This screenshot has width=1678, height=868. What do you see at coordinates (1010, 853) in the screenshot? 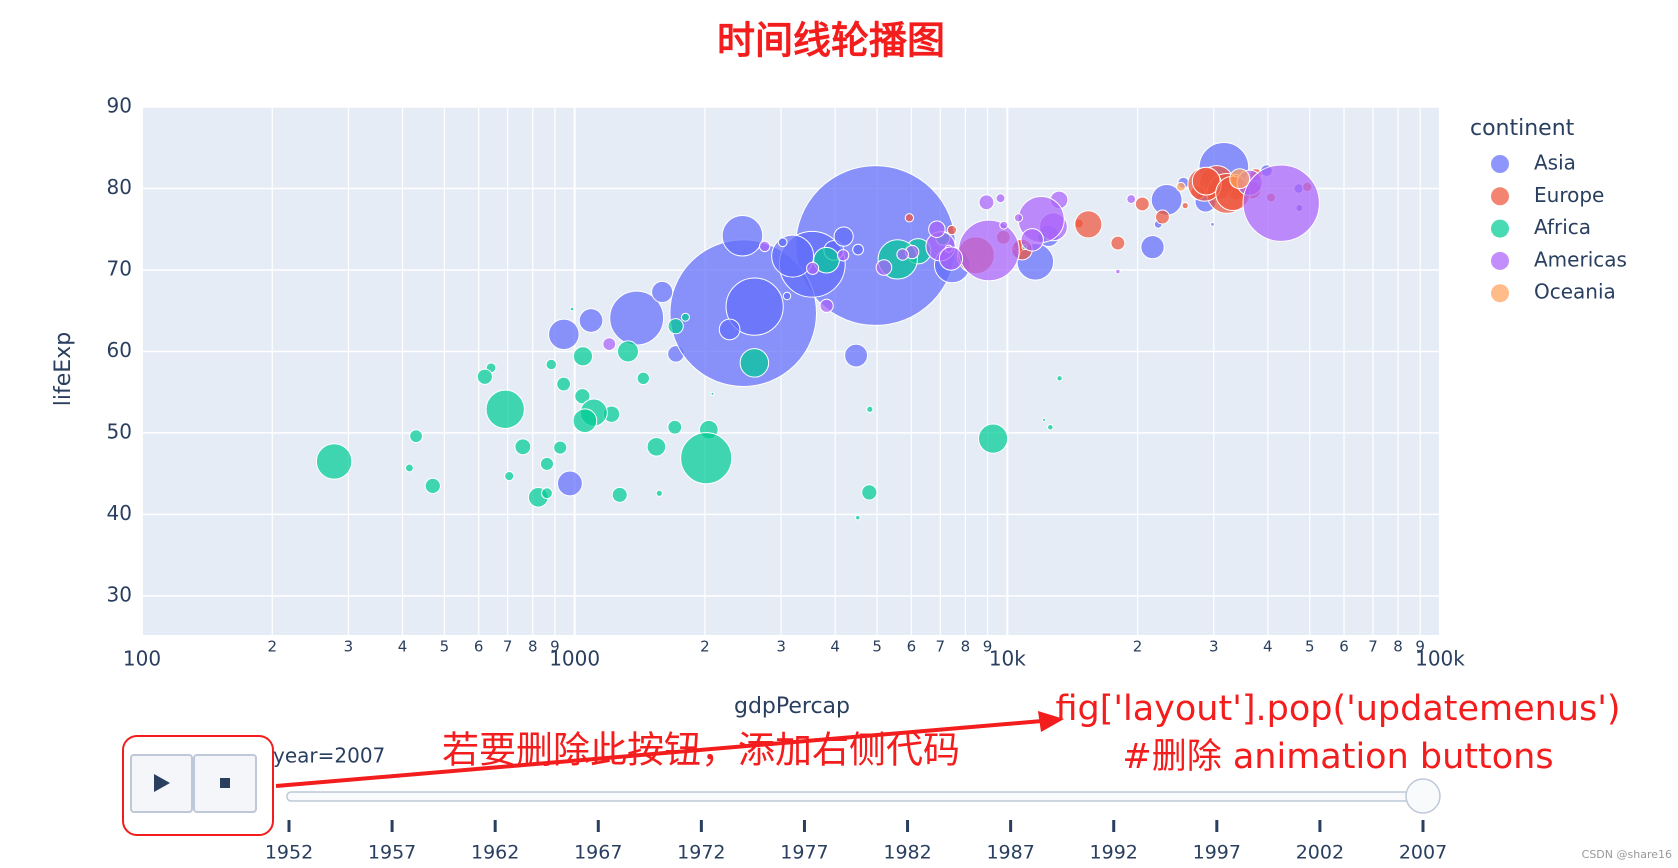
I see `slider-step-label: 1987` at bounding box center [1010, 853].